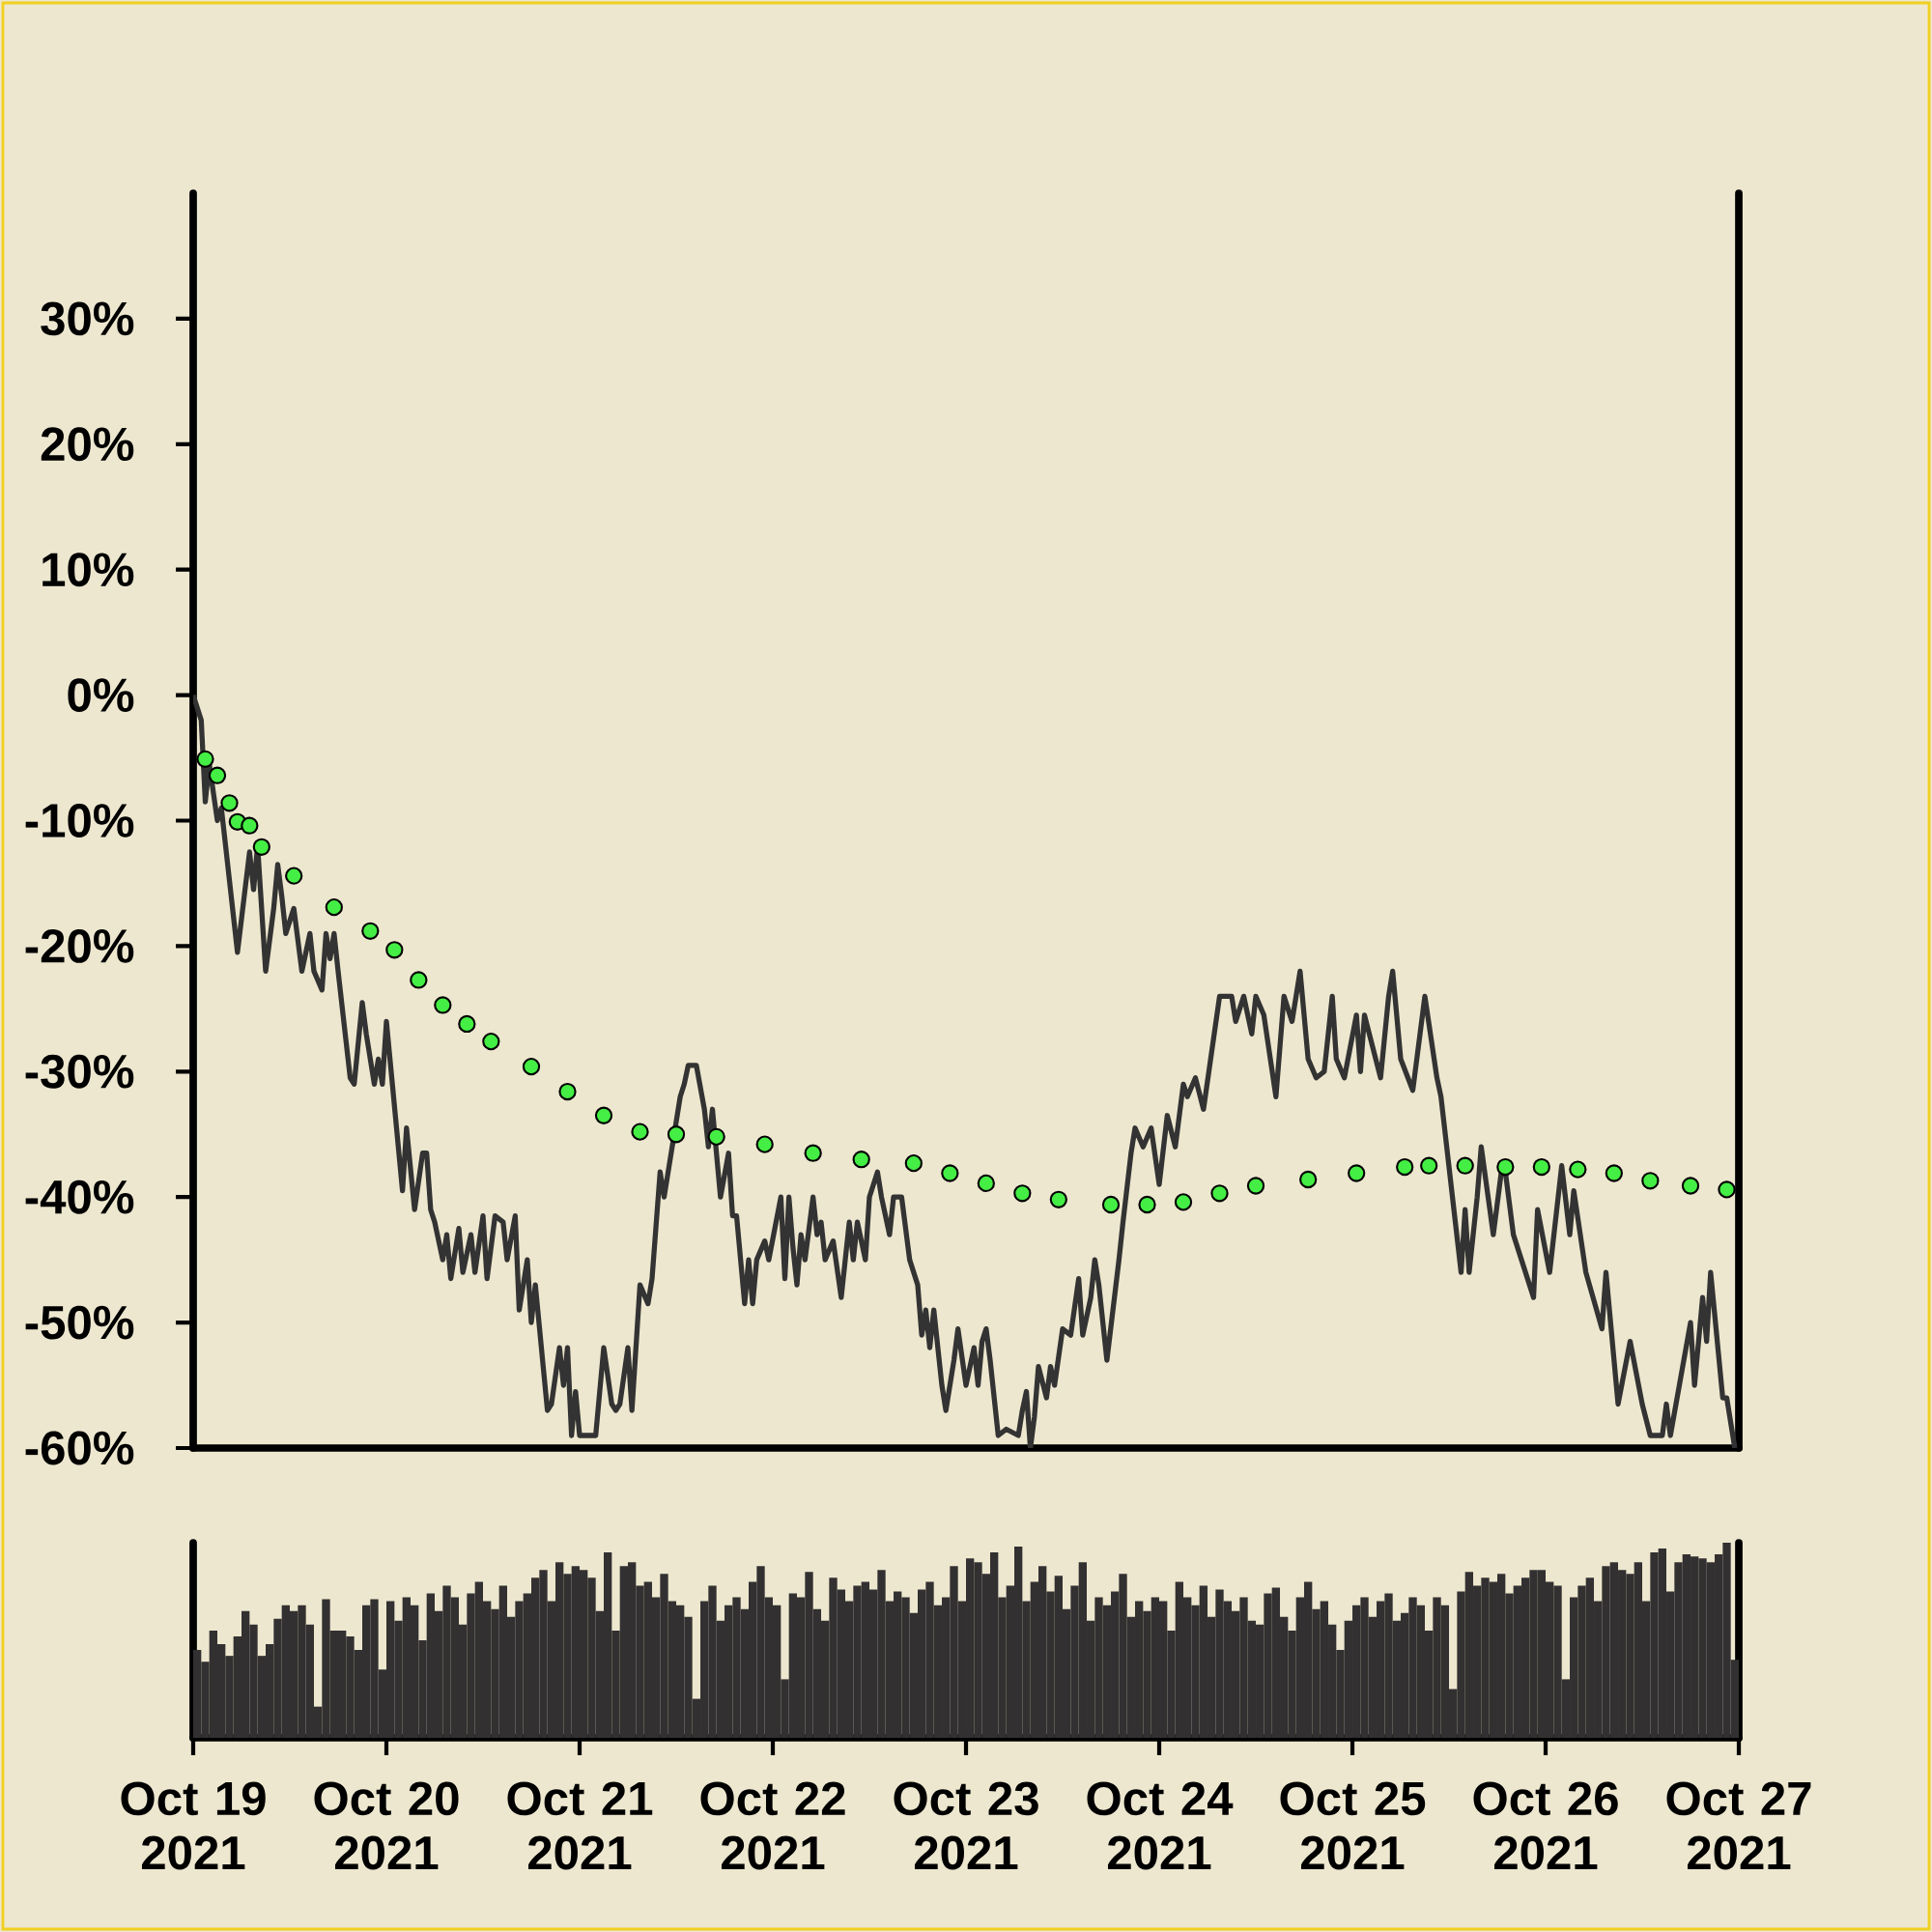 The height and width of the screenshot is (1932, 1932). What do you see at coordinates (79, 821) in the screenshot?
I see `y-tick-label: -10%` at bounding box center [79, 821].